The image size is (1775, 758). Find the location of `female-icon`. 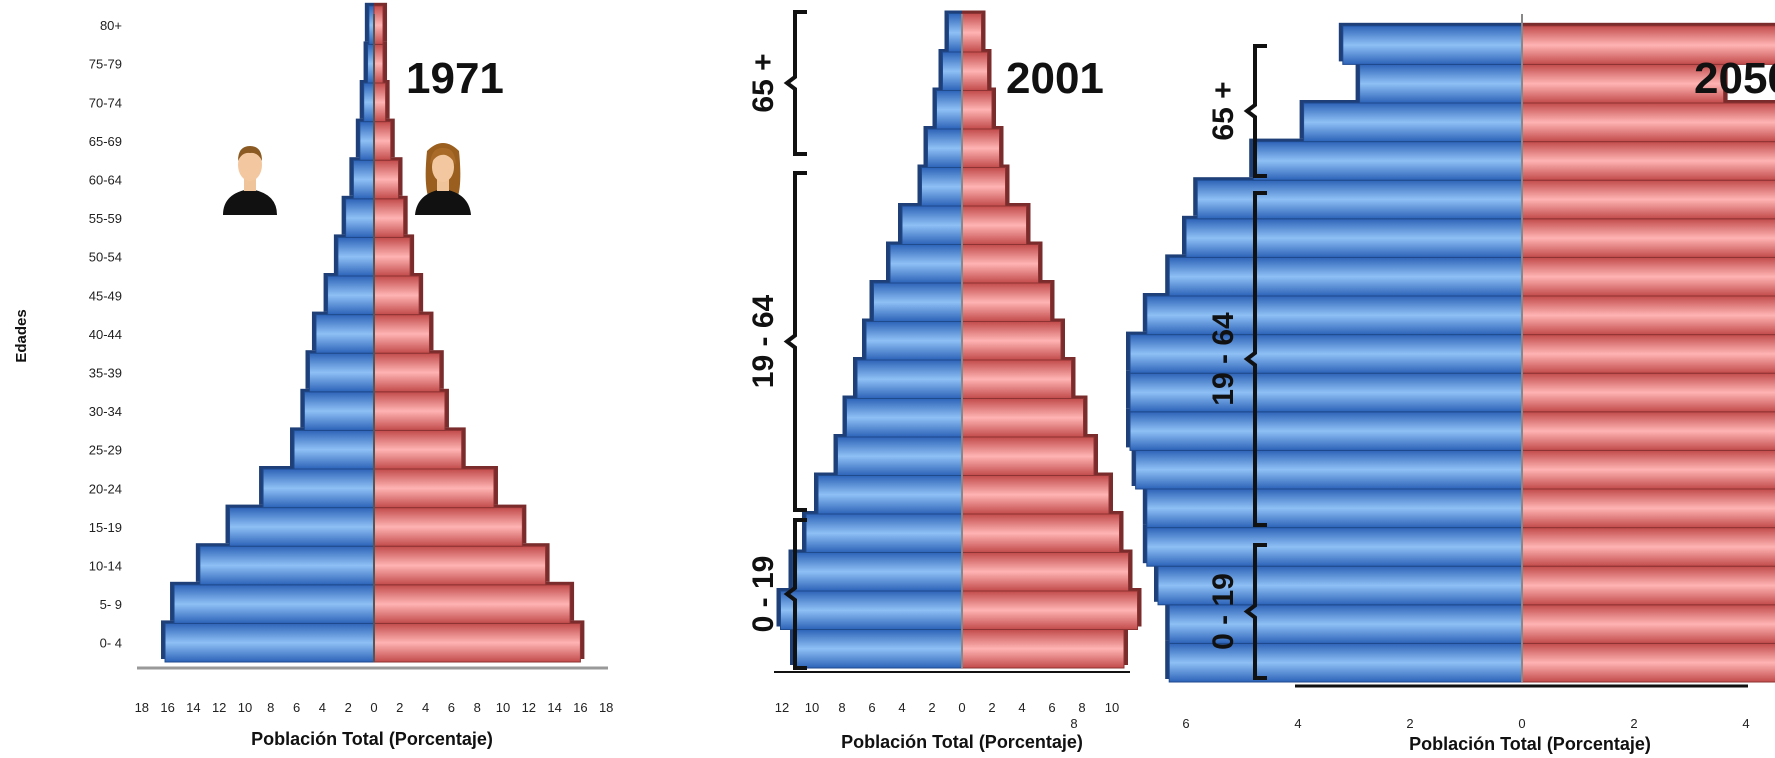

female-icon is located at coordinates (443, 179).